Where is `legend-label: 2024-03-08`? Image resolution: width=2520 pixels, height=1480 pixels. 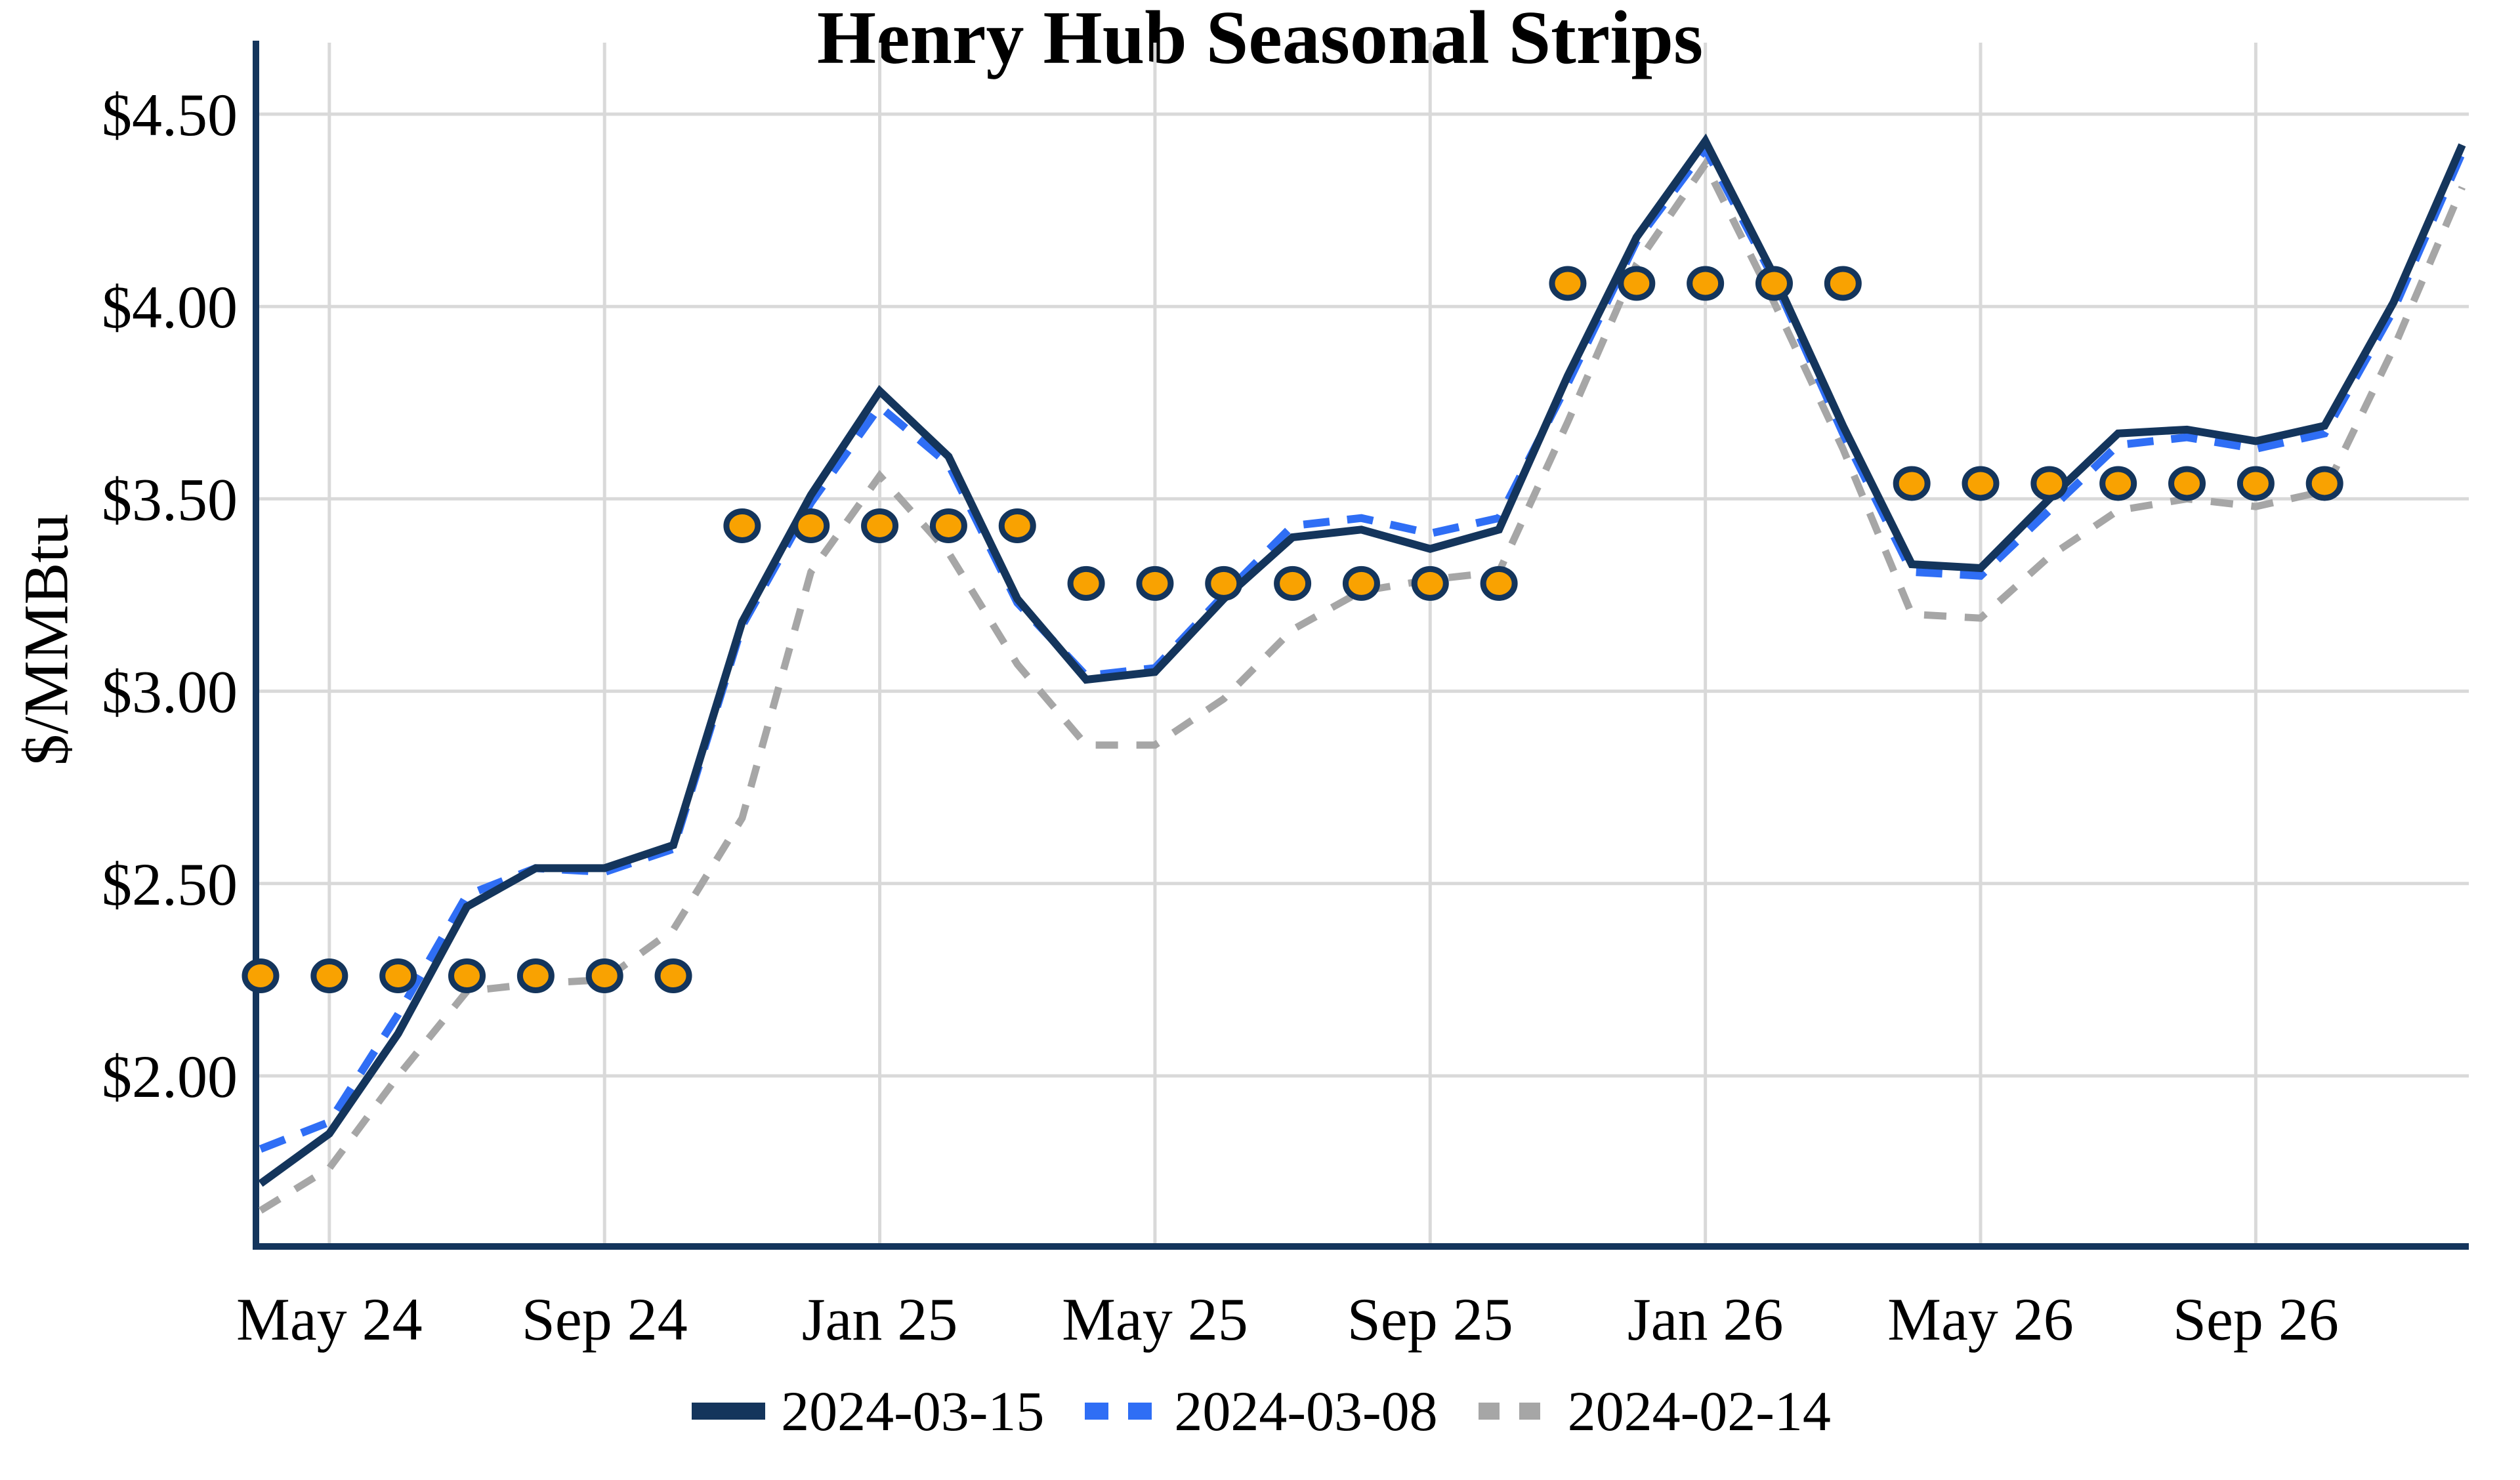 legend-label: 2024-03-08 is located at coordinates (1306, 1411).